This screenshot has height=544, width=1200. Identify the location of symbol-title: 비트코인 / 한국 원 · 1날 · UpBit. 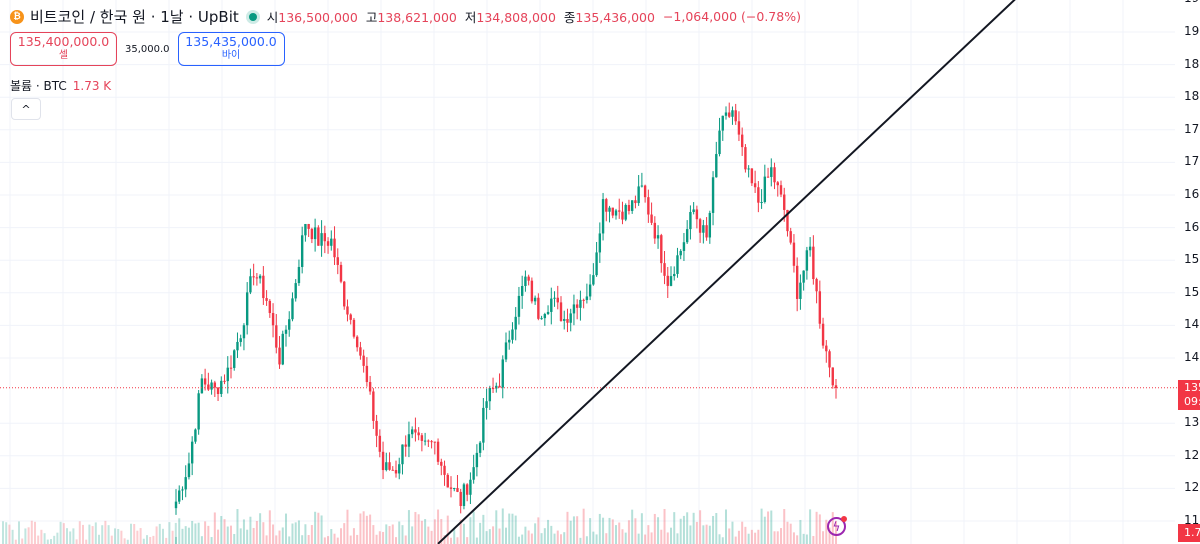
(134, 17).